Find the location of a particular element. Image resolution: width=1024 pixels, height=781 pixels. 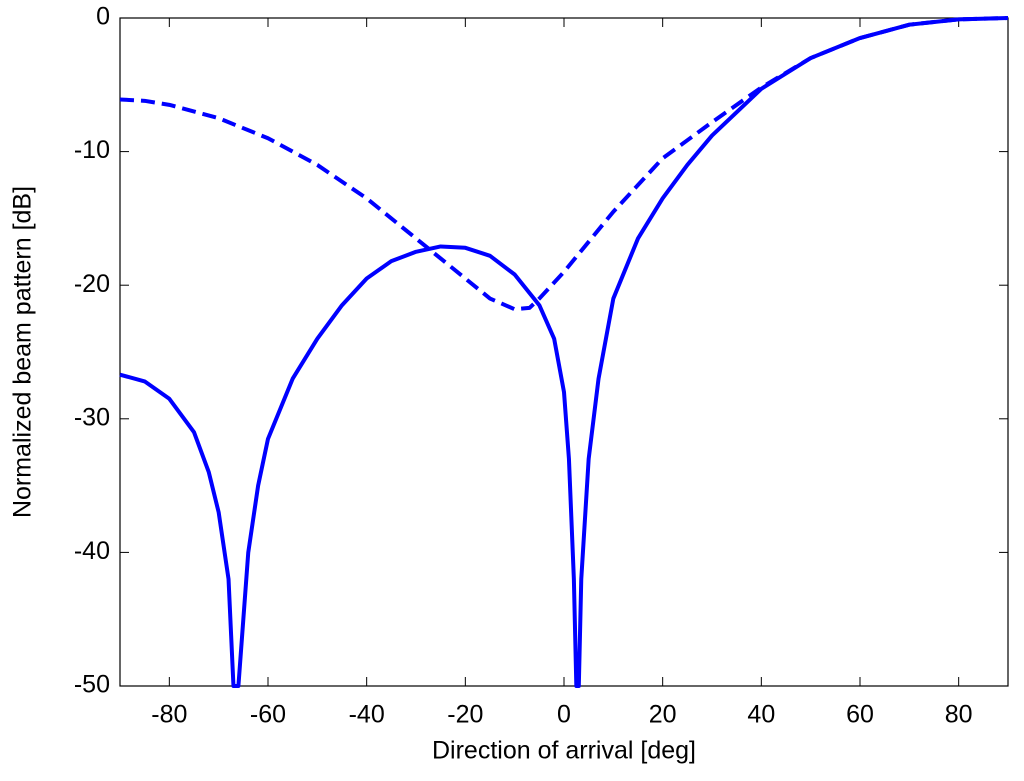

x-tick-label: 60 is located at coordinates (860, 715).